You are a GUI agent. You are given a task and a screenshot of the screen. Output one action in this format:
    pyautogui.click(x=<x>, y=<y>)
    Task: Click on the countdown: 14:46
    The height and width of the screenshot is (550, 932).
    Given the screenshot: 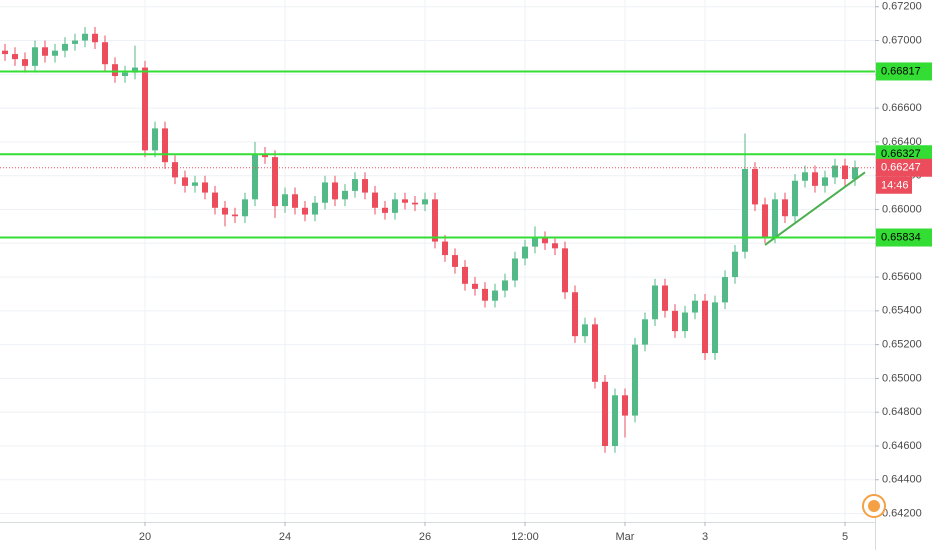 What is the action you would take?
    pyautogui.click(x=895, y=186)
    